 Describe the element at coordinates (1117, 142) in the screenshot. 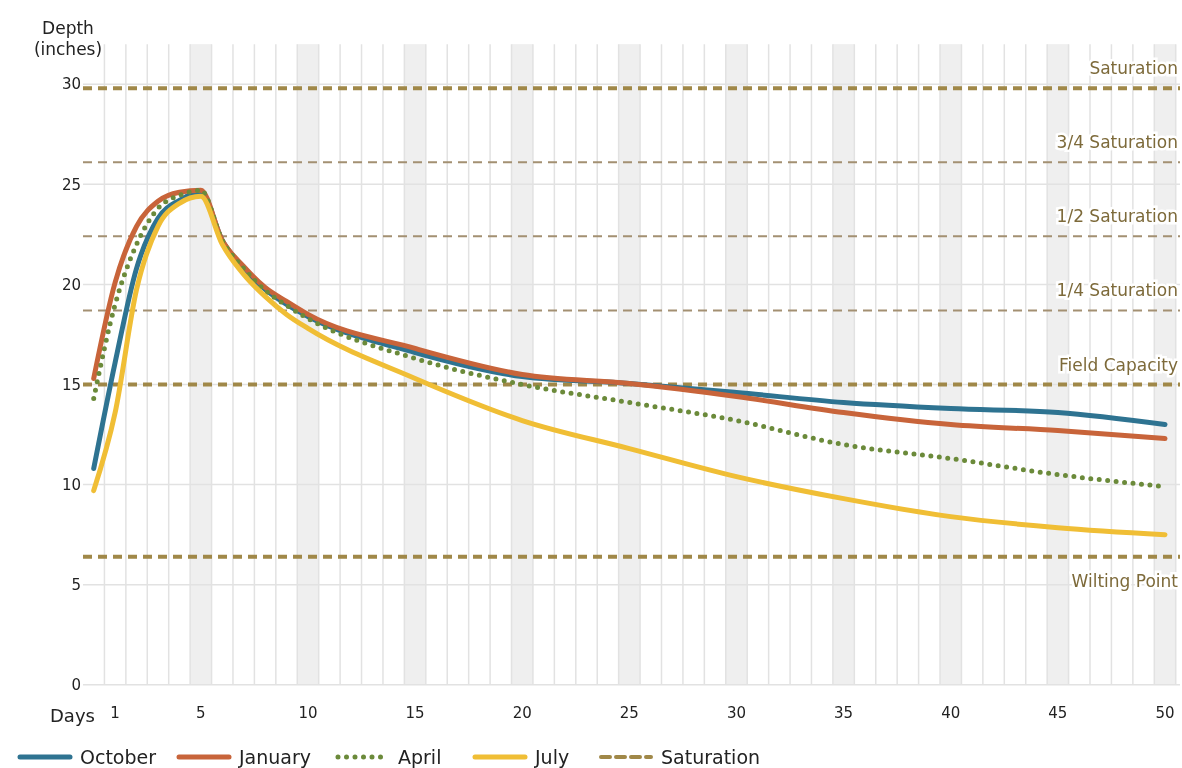

I see `ref-line-label: 3/4 Saturation` at that location.